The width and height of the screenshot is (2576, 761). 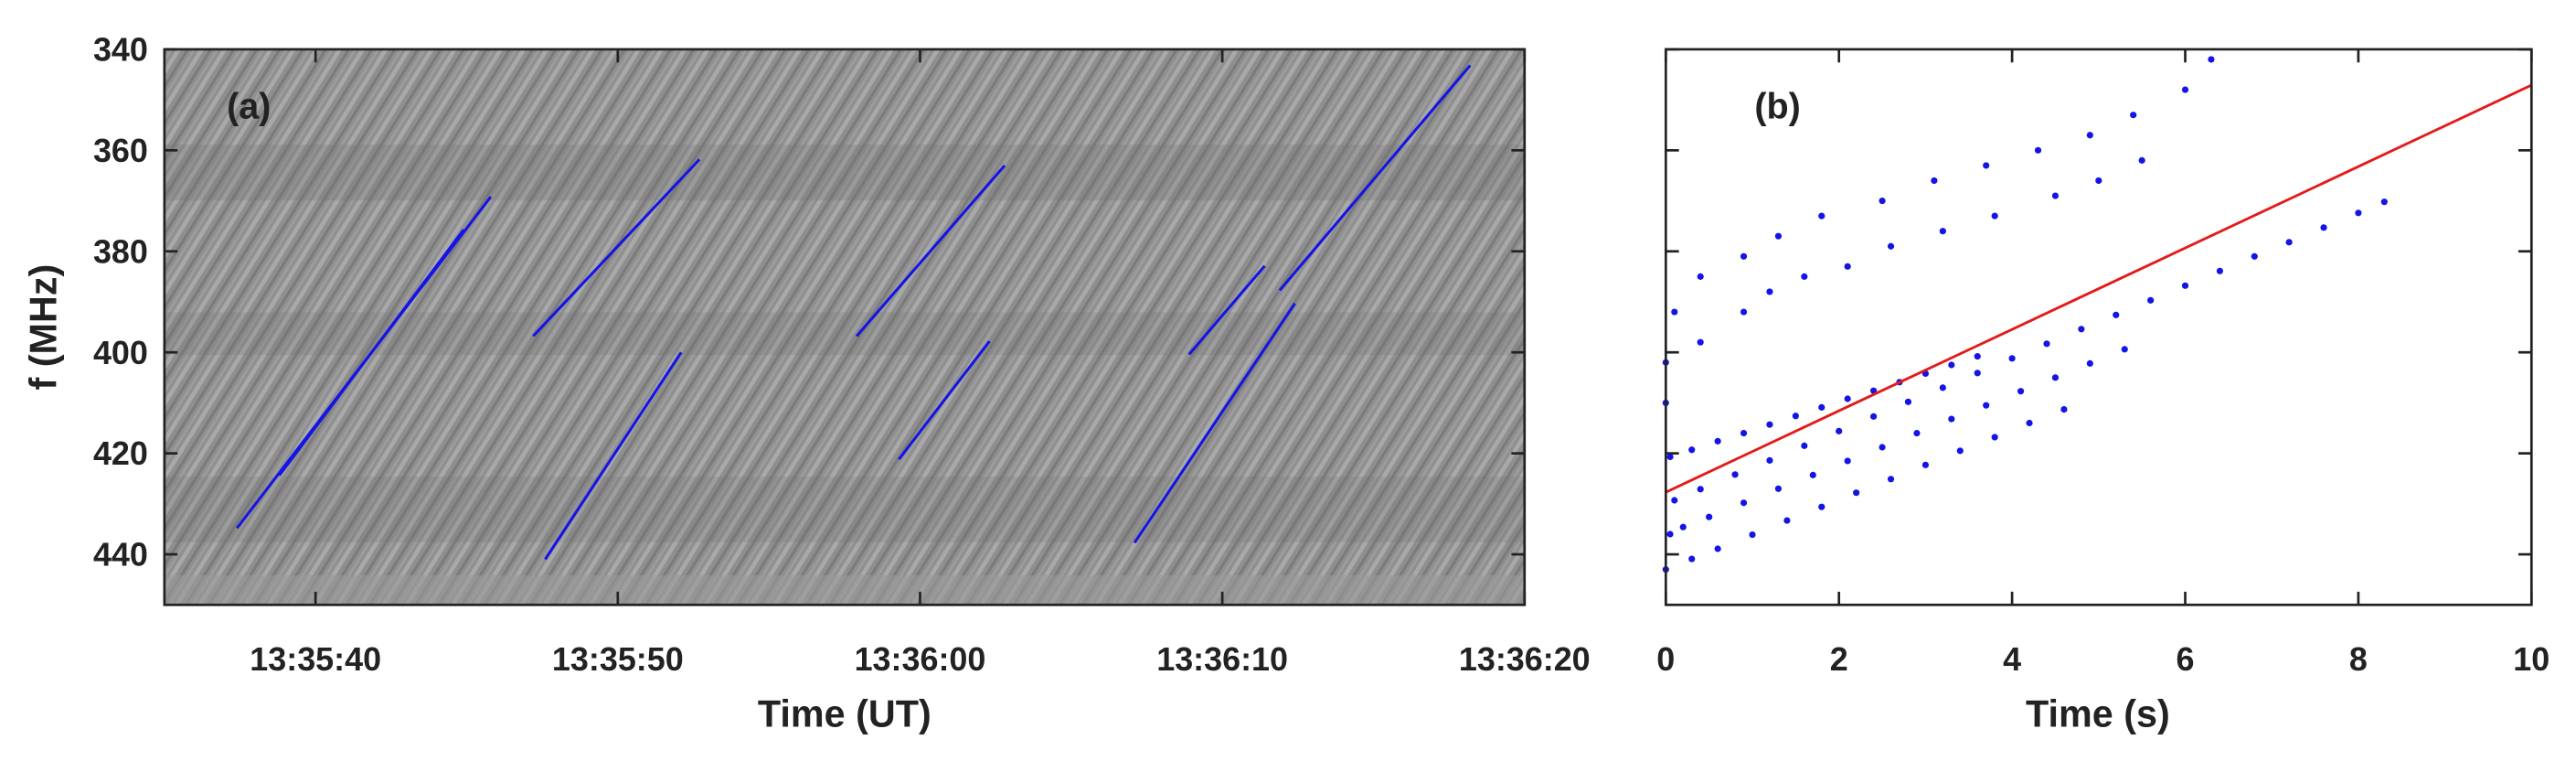 I want to click on x-tick-label: 6, so click(x=2186, y=659).